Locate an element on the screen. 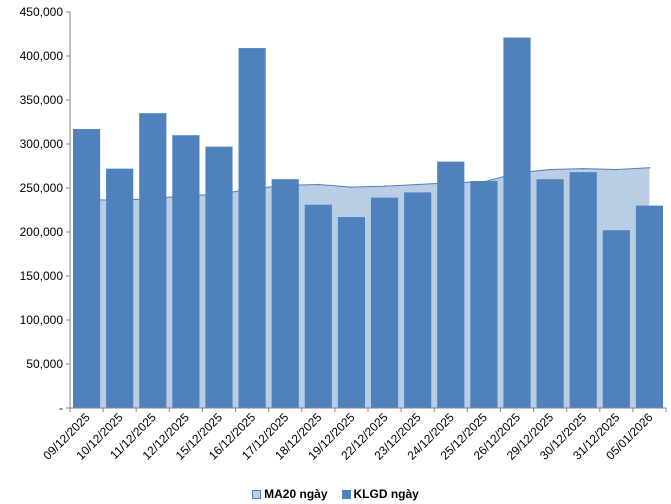 This screenshot has width=671, height=504. y-tick-label: 200,000 is located at coordinates (42, 232).